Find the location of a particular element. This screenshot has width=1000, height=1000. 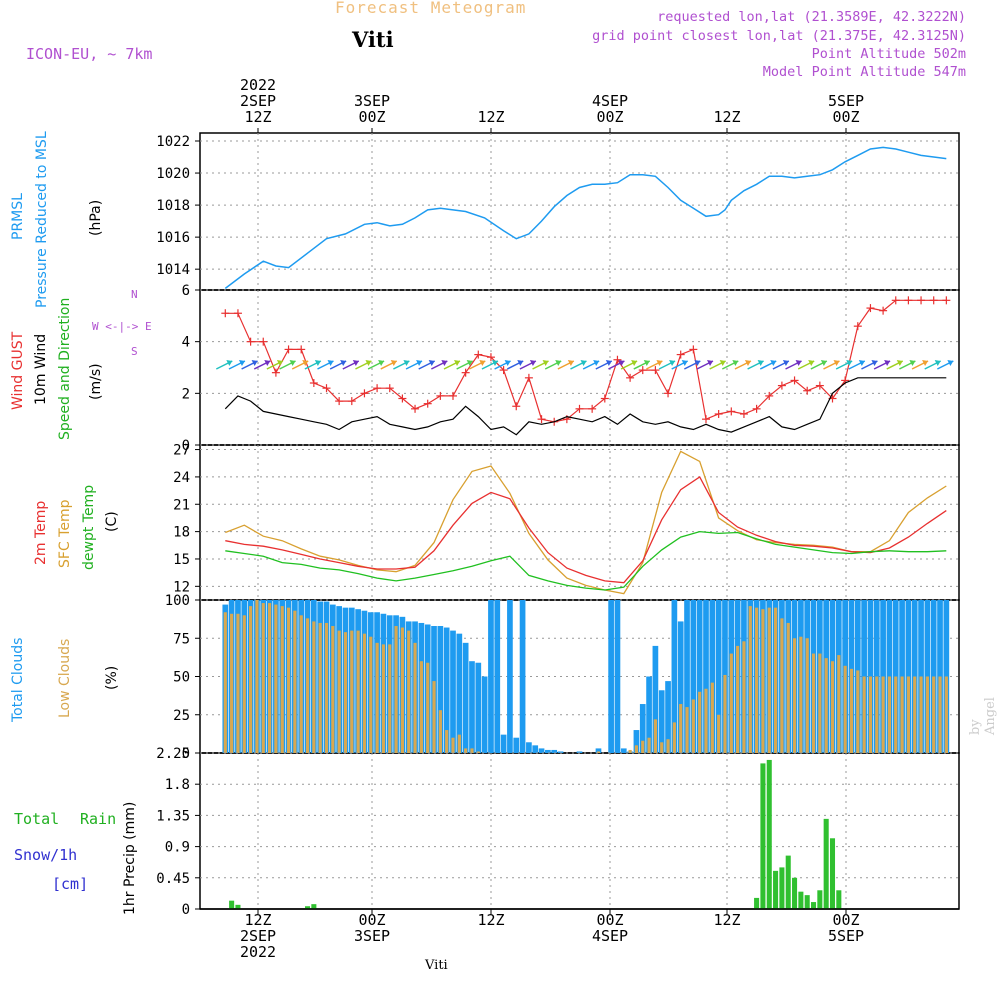

time-top-label-0-l1: 2022 is located at coordinates (258, 85).